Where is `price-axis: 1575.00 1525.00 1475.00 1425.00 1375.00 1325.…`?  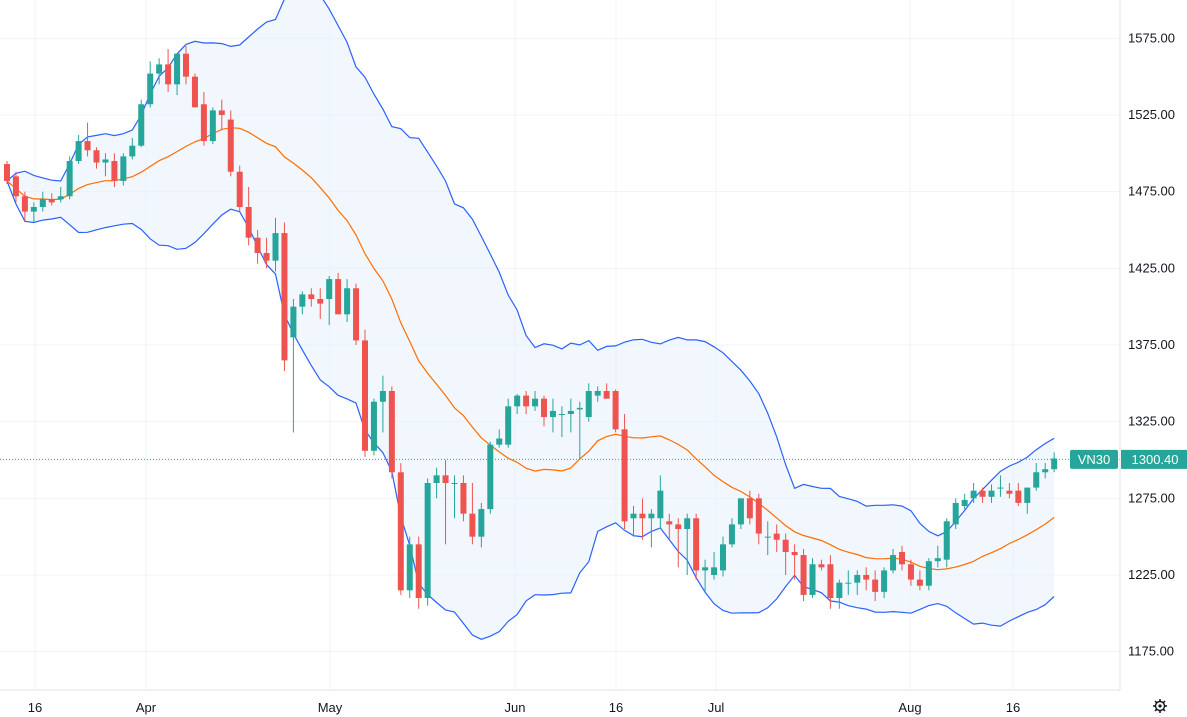
price-axis: 1575.00 1525.00 1475.00 1425.00 1375.00 1325.… is located at coordinates (1151, 344).